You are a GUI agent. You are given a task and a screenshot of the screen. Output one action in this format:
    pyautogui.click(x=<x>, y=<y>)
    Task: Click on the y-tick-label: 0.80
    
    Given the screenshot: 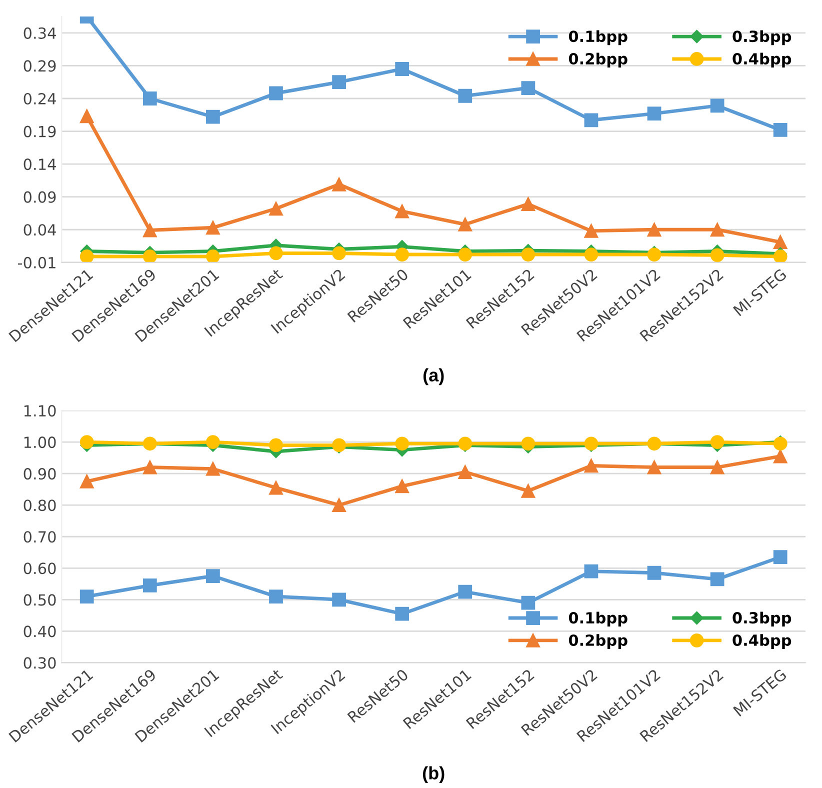 What is the action you would take?
    pyautogui.click(x=40, y=506)
    